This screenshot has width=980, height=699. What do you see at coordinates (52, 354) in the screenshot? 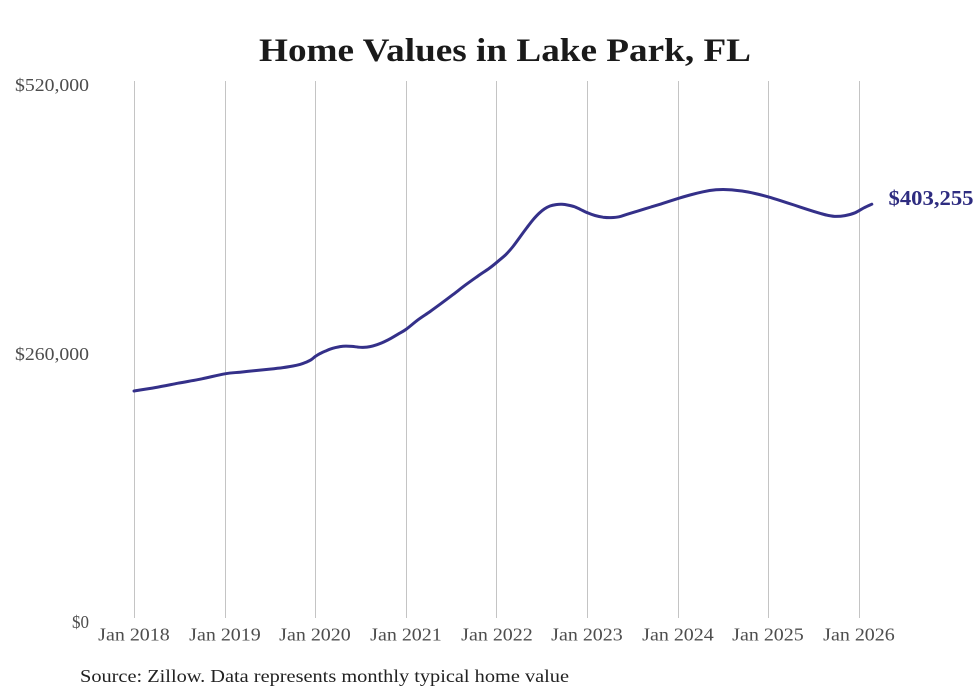
I see `svg-text: $260,000` at bounding box center [52, 354].